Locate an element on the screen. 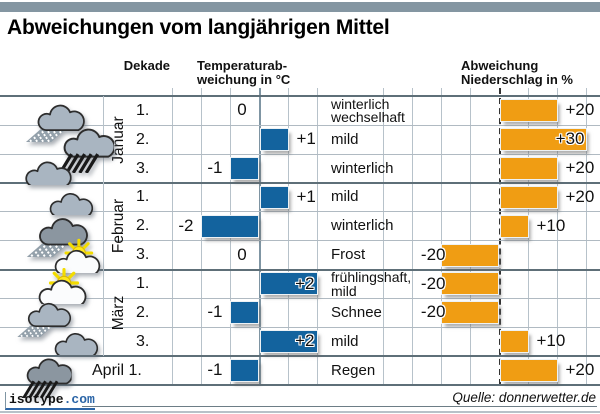  column-header-precipitation: Abweichung Niederschlag in % is located at coordinates (517, 72).